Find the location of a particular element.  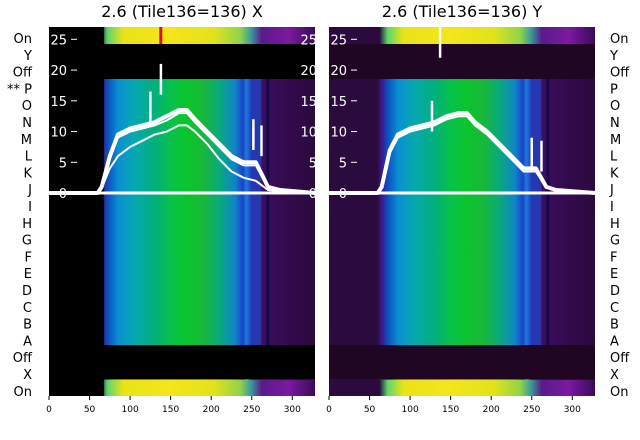

row-label: P is located at coordinates (614, 89).